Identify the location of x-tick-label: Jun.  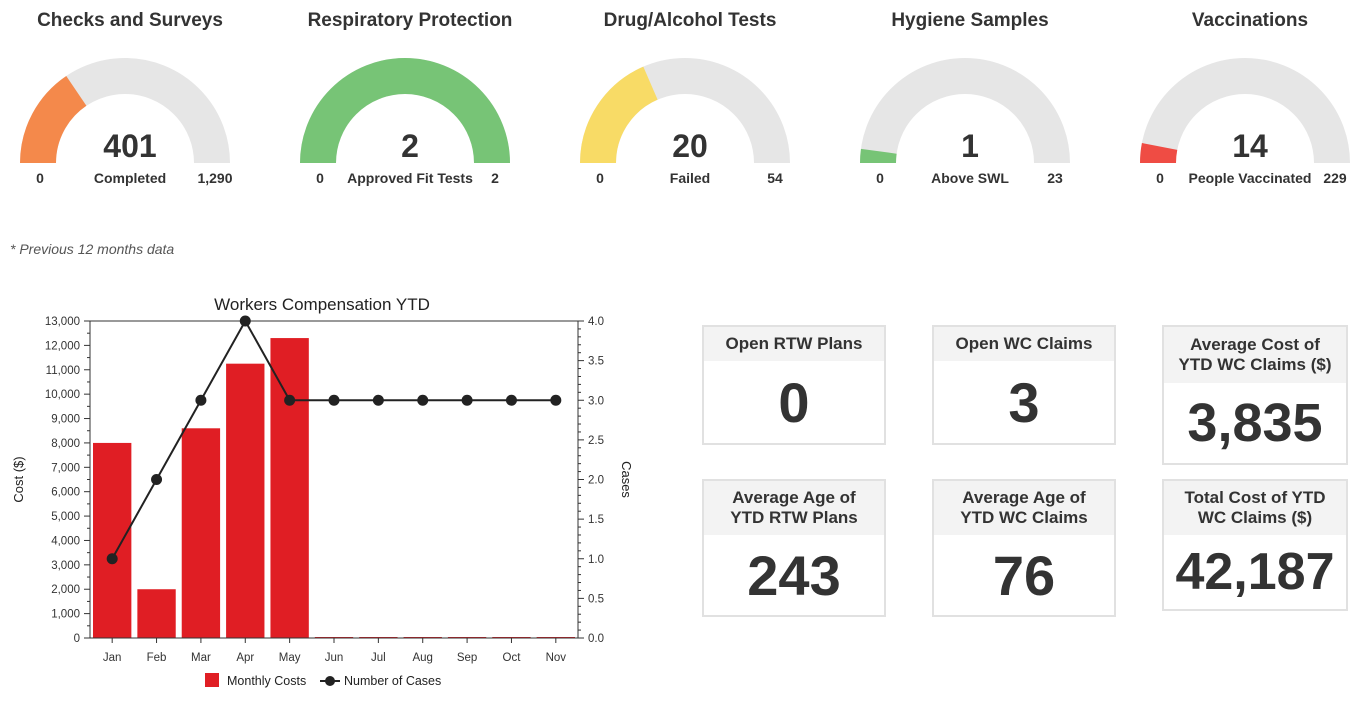
(334, 658).